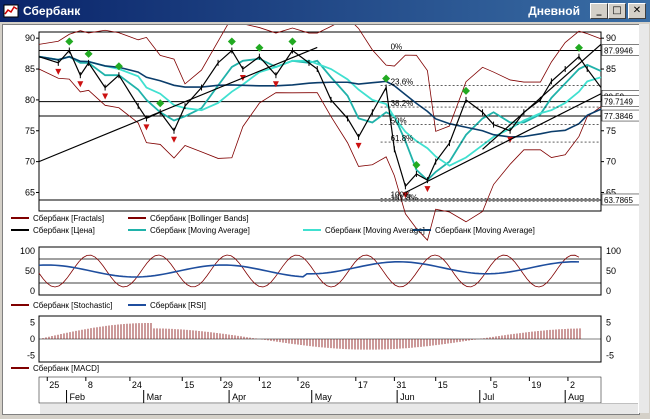 The image size is (650, 419). What do you see at coordinates (305, 385) in the screenshot?
I see `day-tick-label: 26` at bounding box center [305, 385].